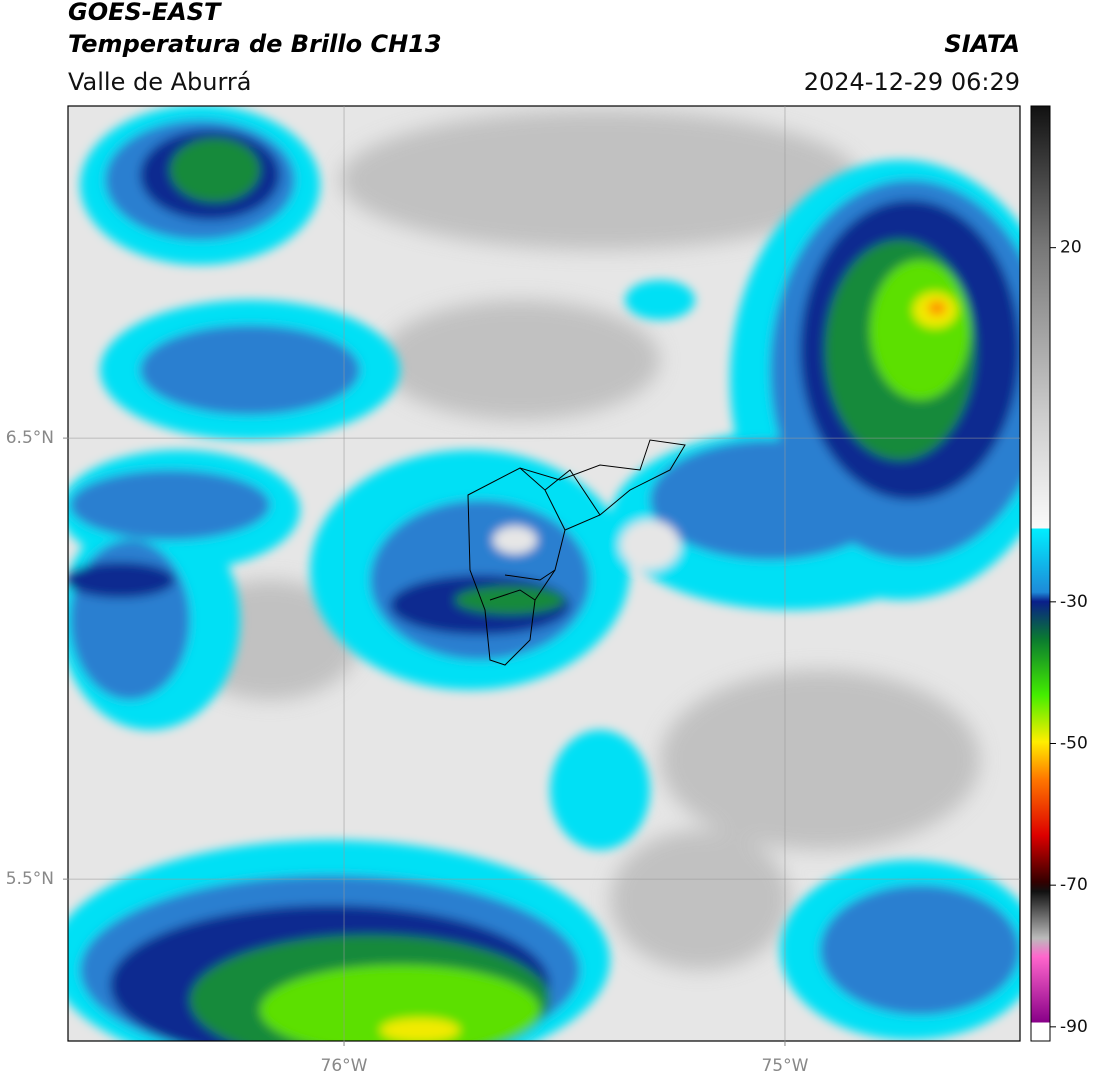  What do you see at coordinates (344, 1066) in the screenshot?
I see `lon-tick-label: 76°W` at bounding box center [344, 1066].